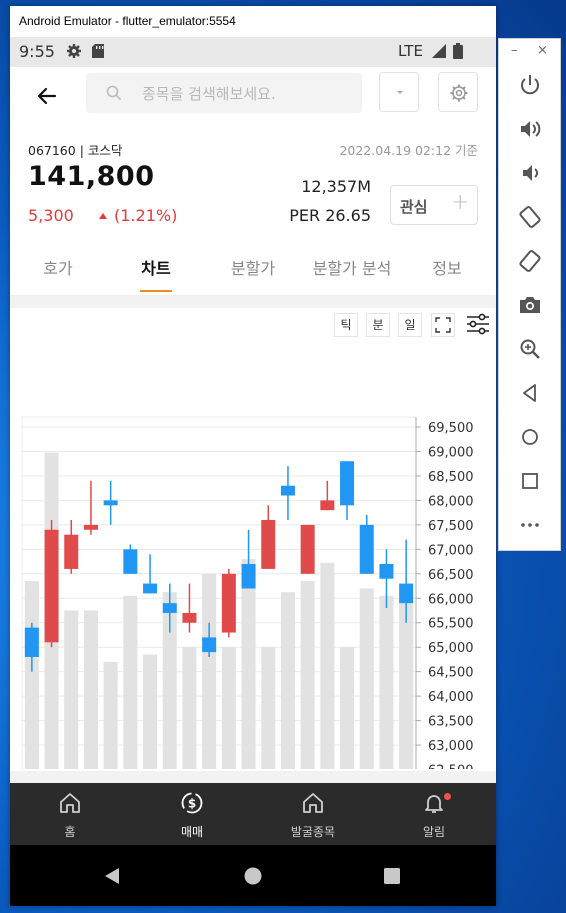  I want to click on y-tick-label: 66,000, so click(451, 599).